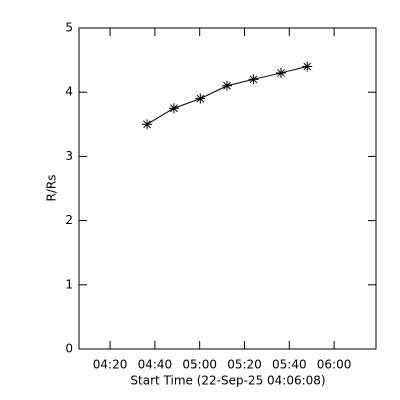  Describe the element at coordinates (69, 220) in the screenshot. I see `y-tick-label: 2` at that location.